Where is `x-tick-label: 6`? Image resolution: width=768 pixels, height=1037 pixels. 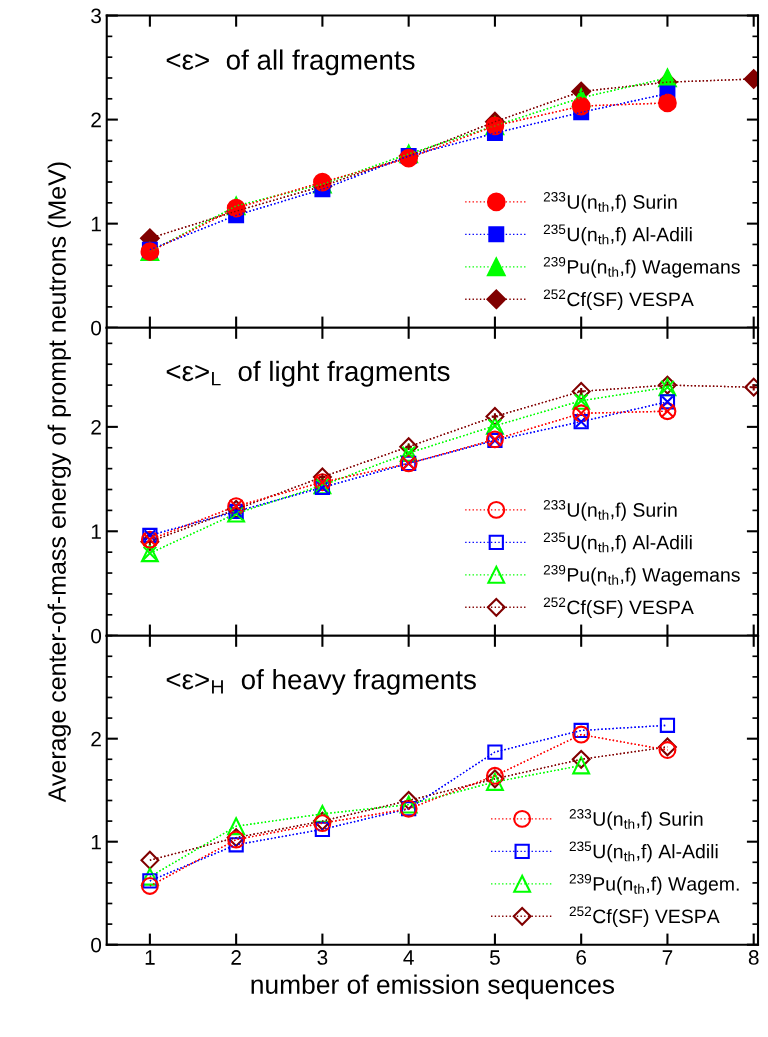
x-tick-label: 6 is located at coordinates (581, 957).